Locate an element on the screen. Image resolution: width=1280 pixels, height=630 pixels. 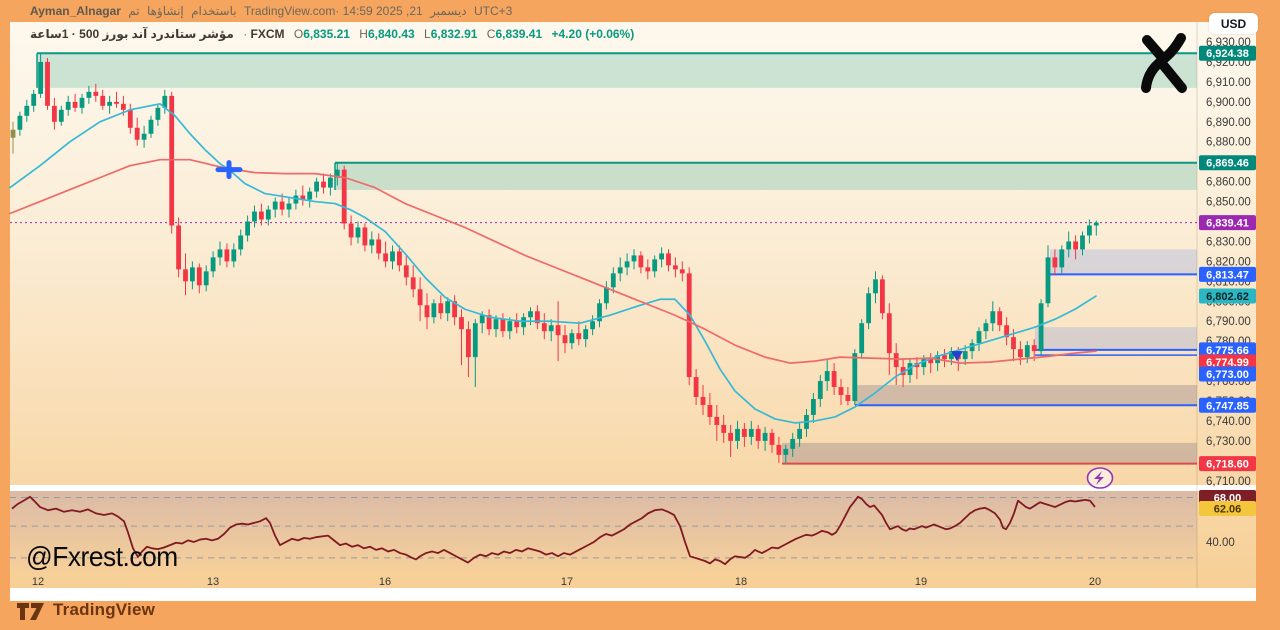
time-tick: 19 is located at coordinates (921, 582).